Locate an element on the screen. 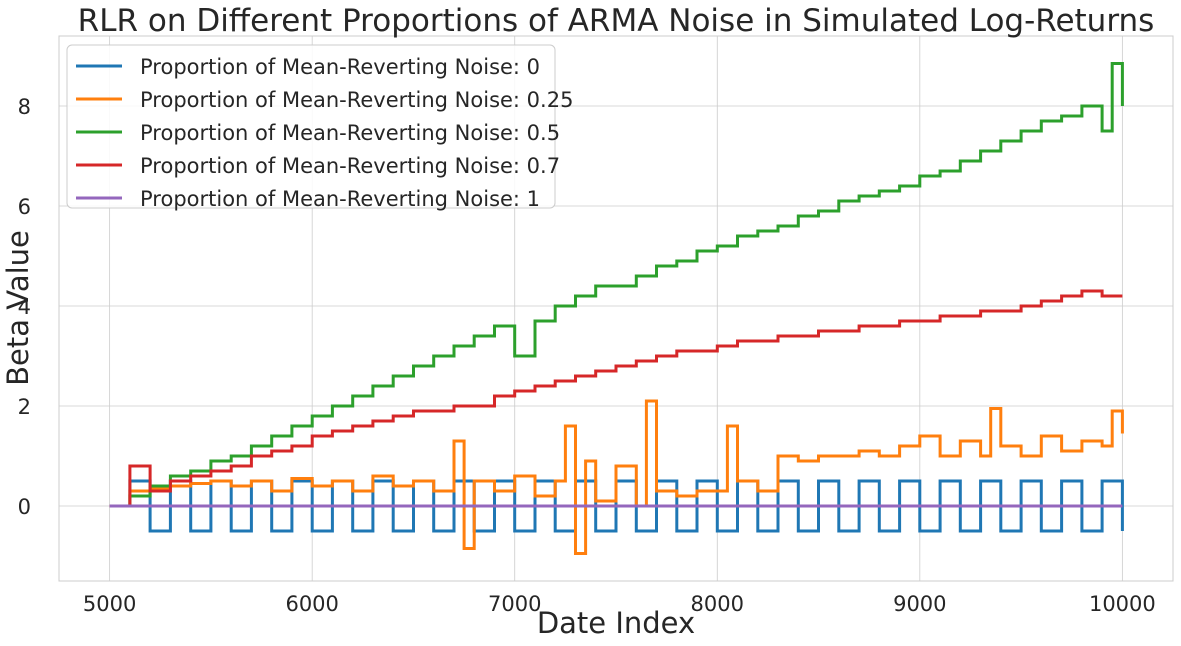 This screenshot has height=646, width=1181. legend-label-4: Proportion of Mean-Reverting Noise: 1 is located at coordinates (340, 199).